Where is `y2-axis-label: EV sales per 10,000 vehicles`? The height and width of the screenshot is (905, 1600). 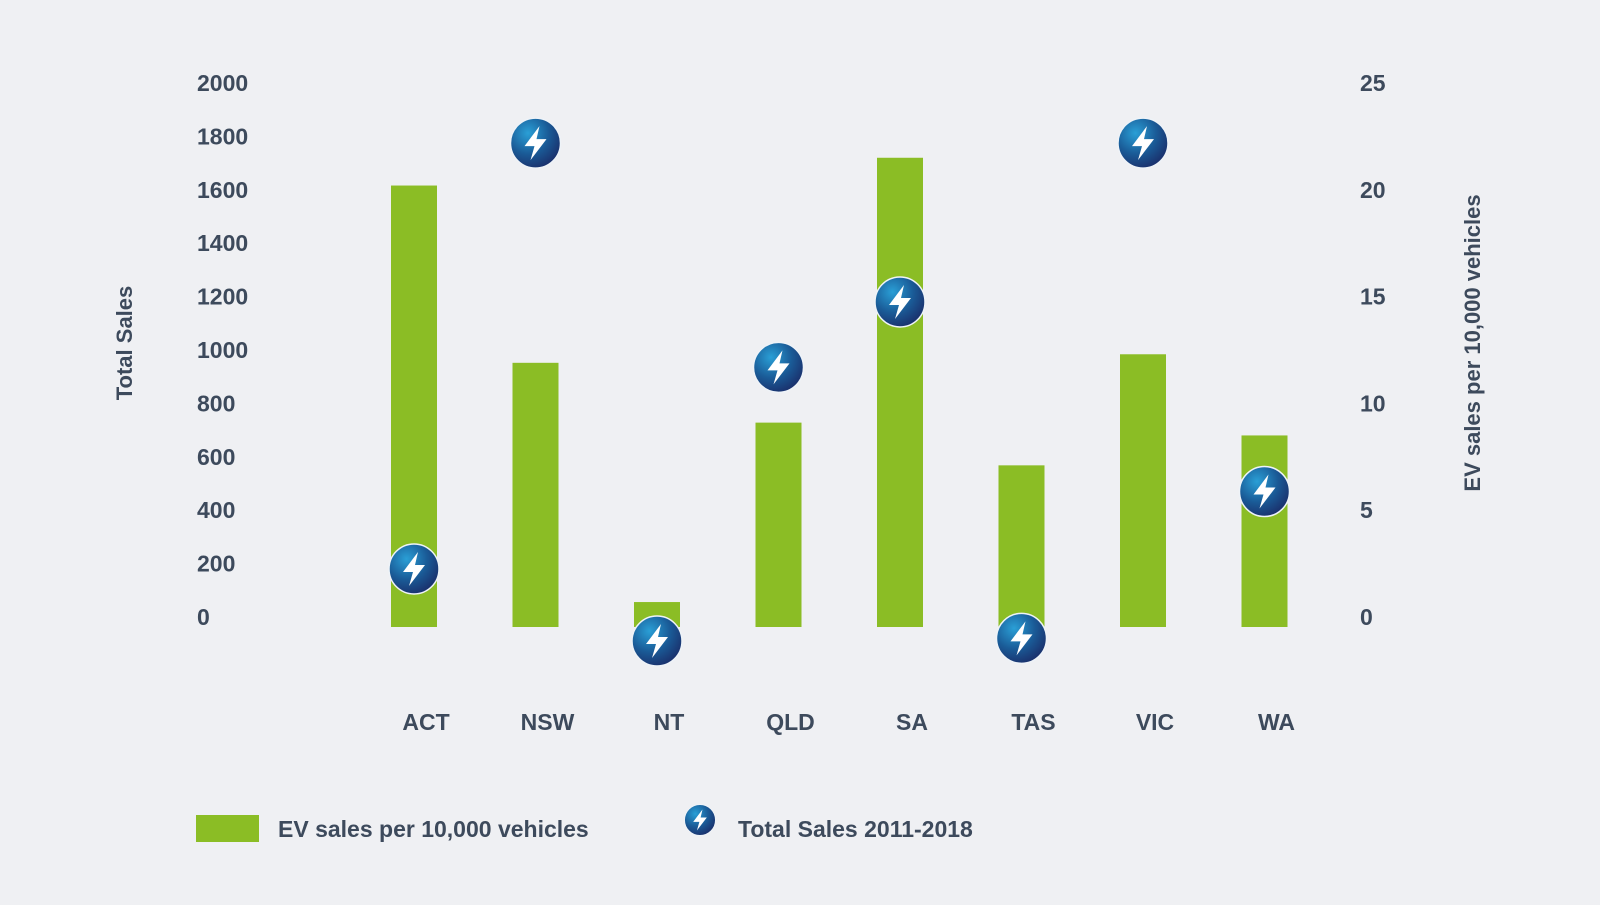 y2-axis-label: EV sales per 10,000 vehicles is located at coordinates (1472, 342).